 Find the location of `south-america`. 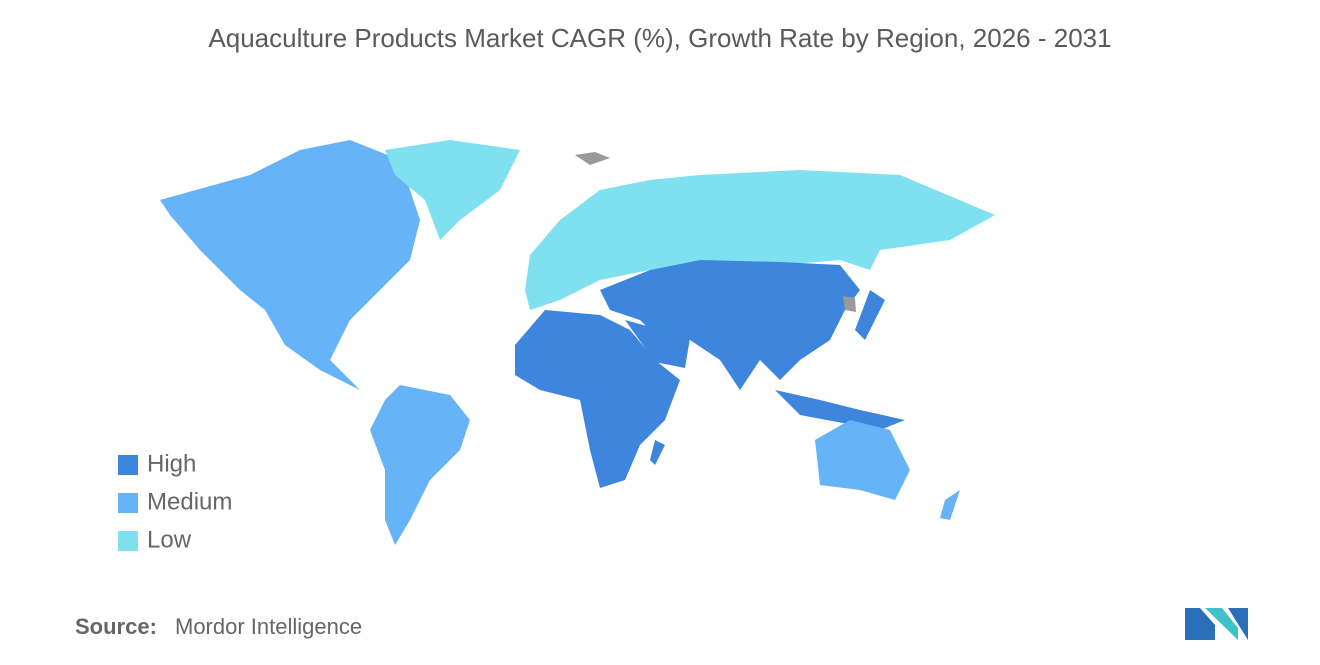

south-america is located at coordinates (420, 465).